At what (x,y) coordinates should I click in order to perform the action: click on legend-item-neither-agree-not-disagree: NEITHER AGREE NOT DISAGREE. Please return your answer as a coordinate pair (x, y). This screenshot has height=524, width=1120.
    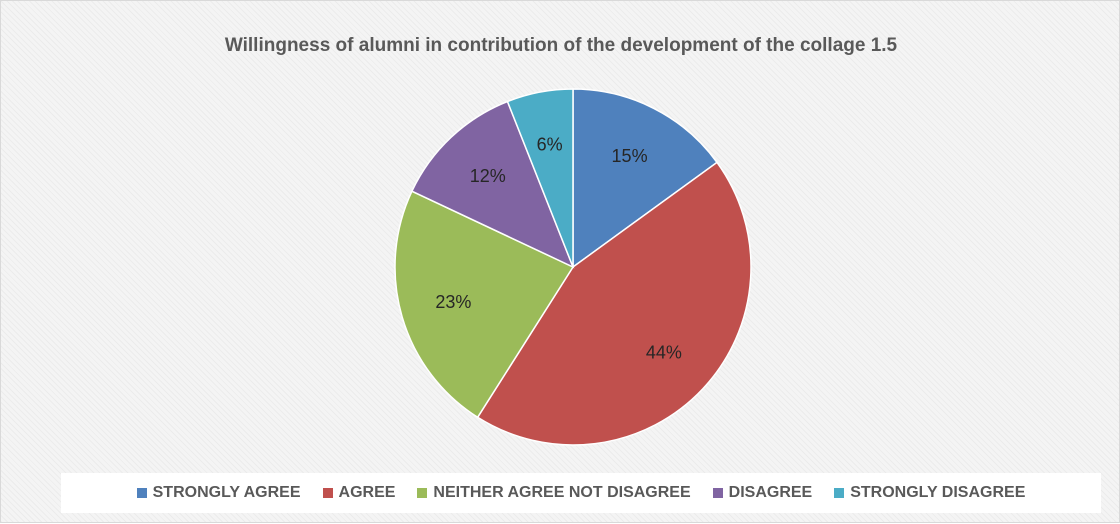
    Looking at the image, I should click on (554, 493).